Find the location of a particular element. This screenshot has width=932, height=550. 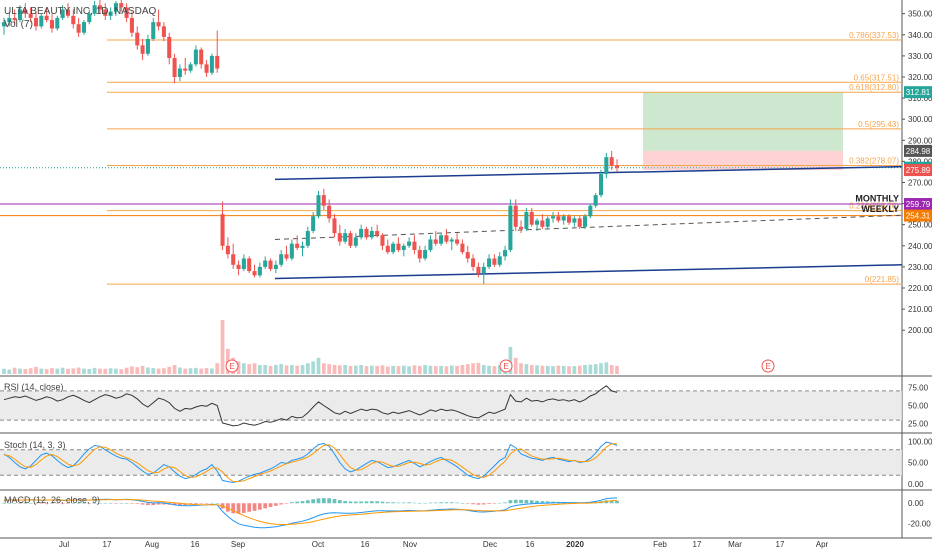

earnings-marker is located at coordinates (232, 366).